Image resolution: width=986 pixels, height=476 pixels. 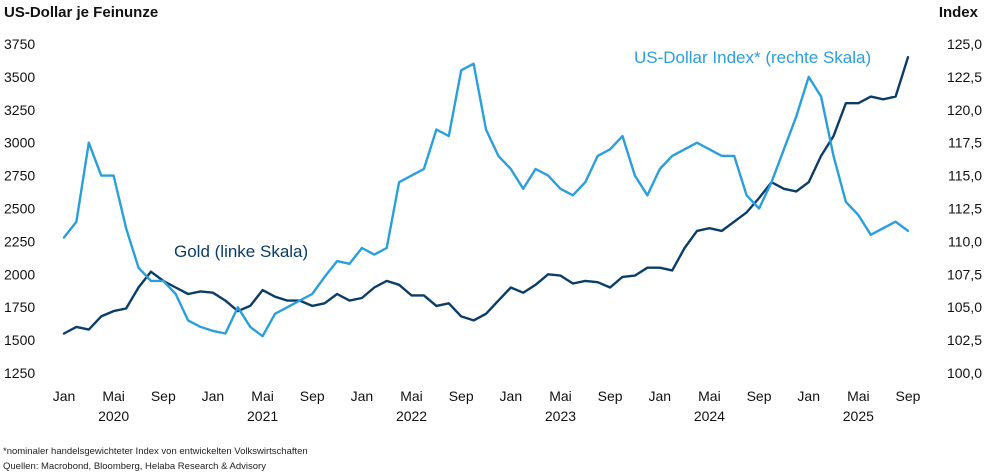 I want to click on right-tick-label: 100,0, so click(x=964, y=373).